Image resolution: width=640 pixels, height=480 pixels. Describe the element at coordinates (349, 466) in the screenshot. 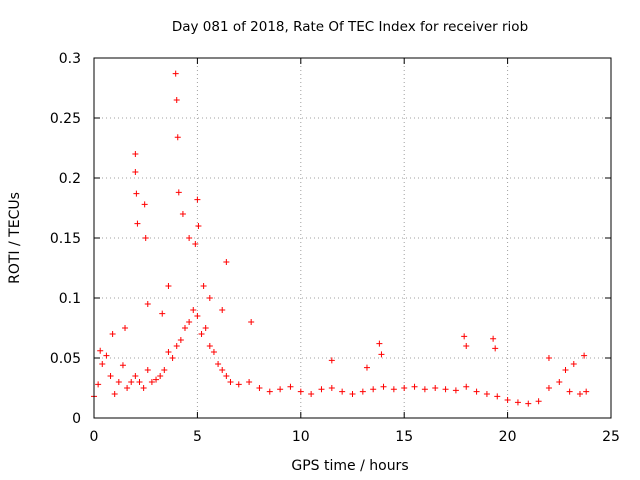

I see `x-axis-label: GPS time / hours` at that location.